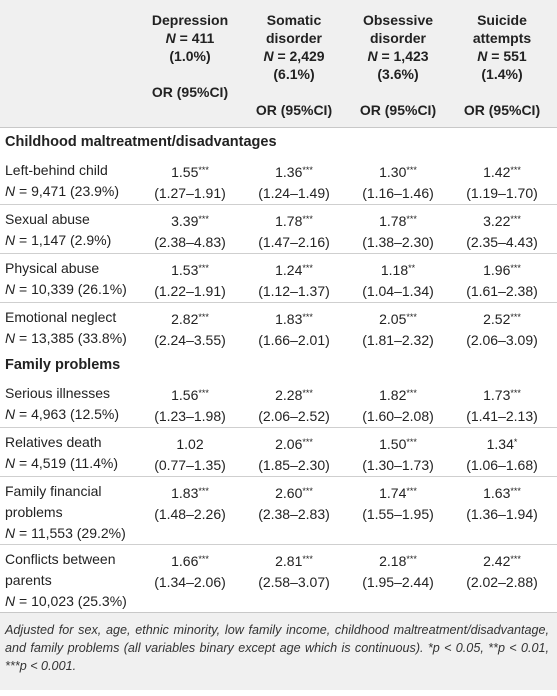  What do you see at coordinates (53, 442) in the screenshot?
I see `row-label-line: Relatives death` at bounding box center [53, 442].